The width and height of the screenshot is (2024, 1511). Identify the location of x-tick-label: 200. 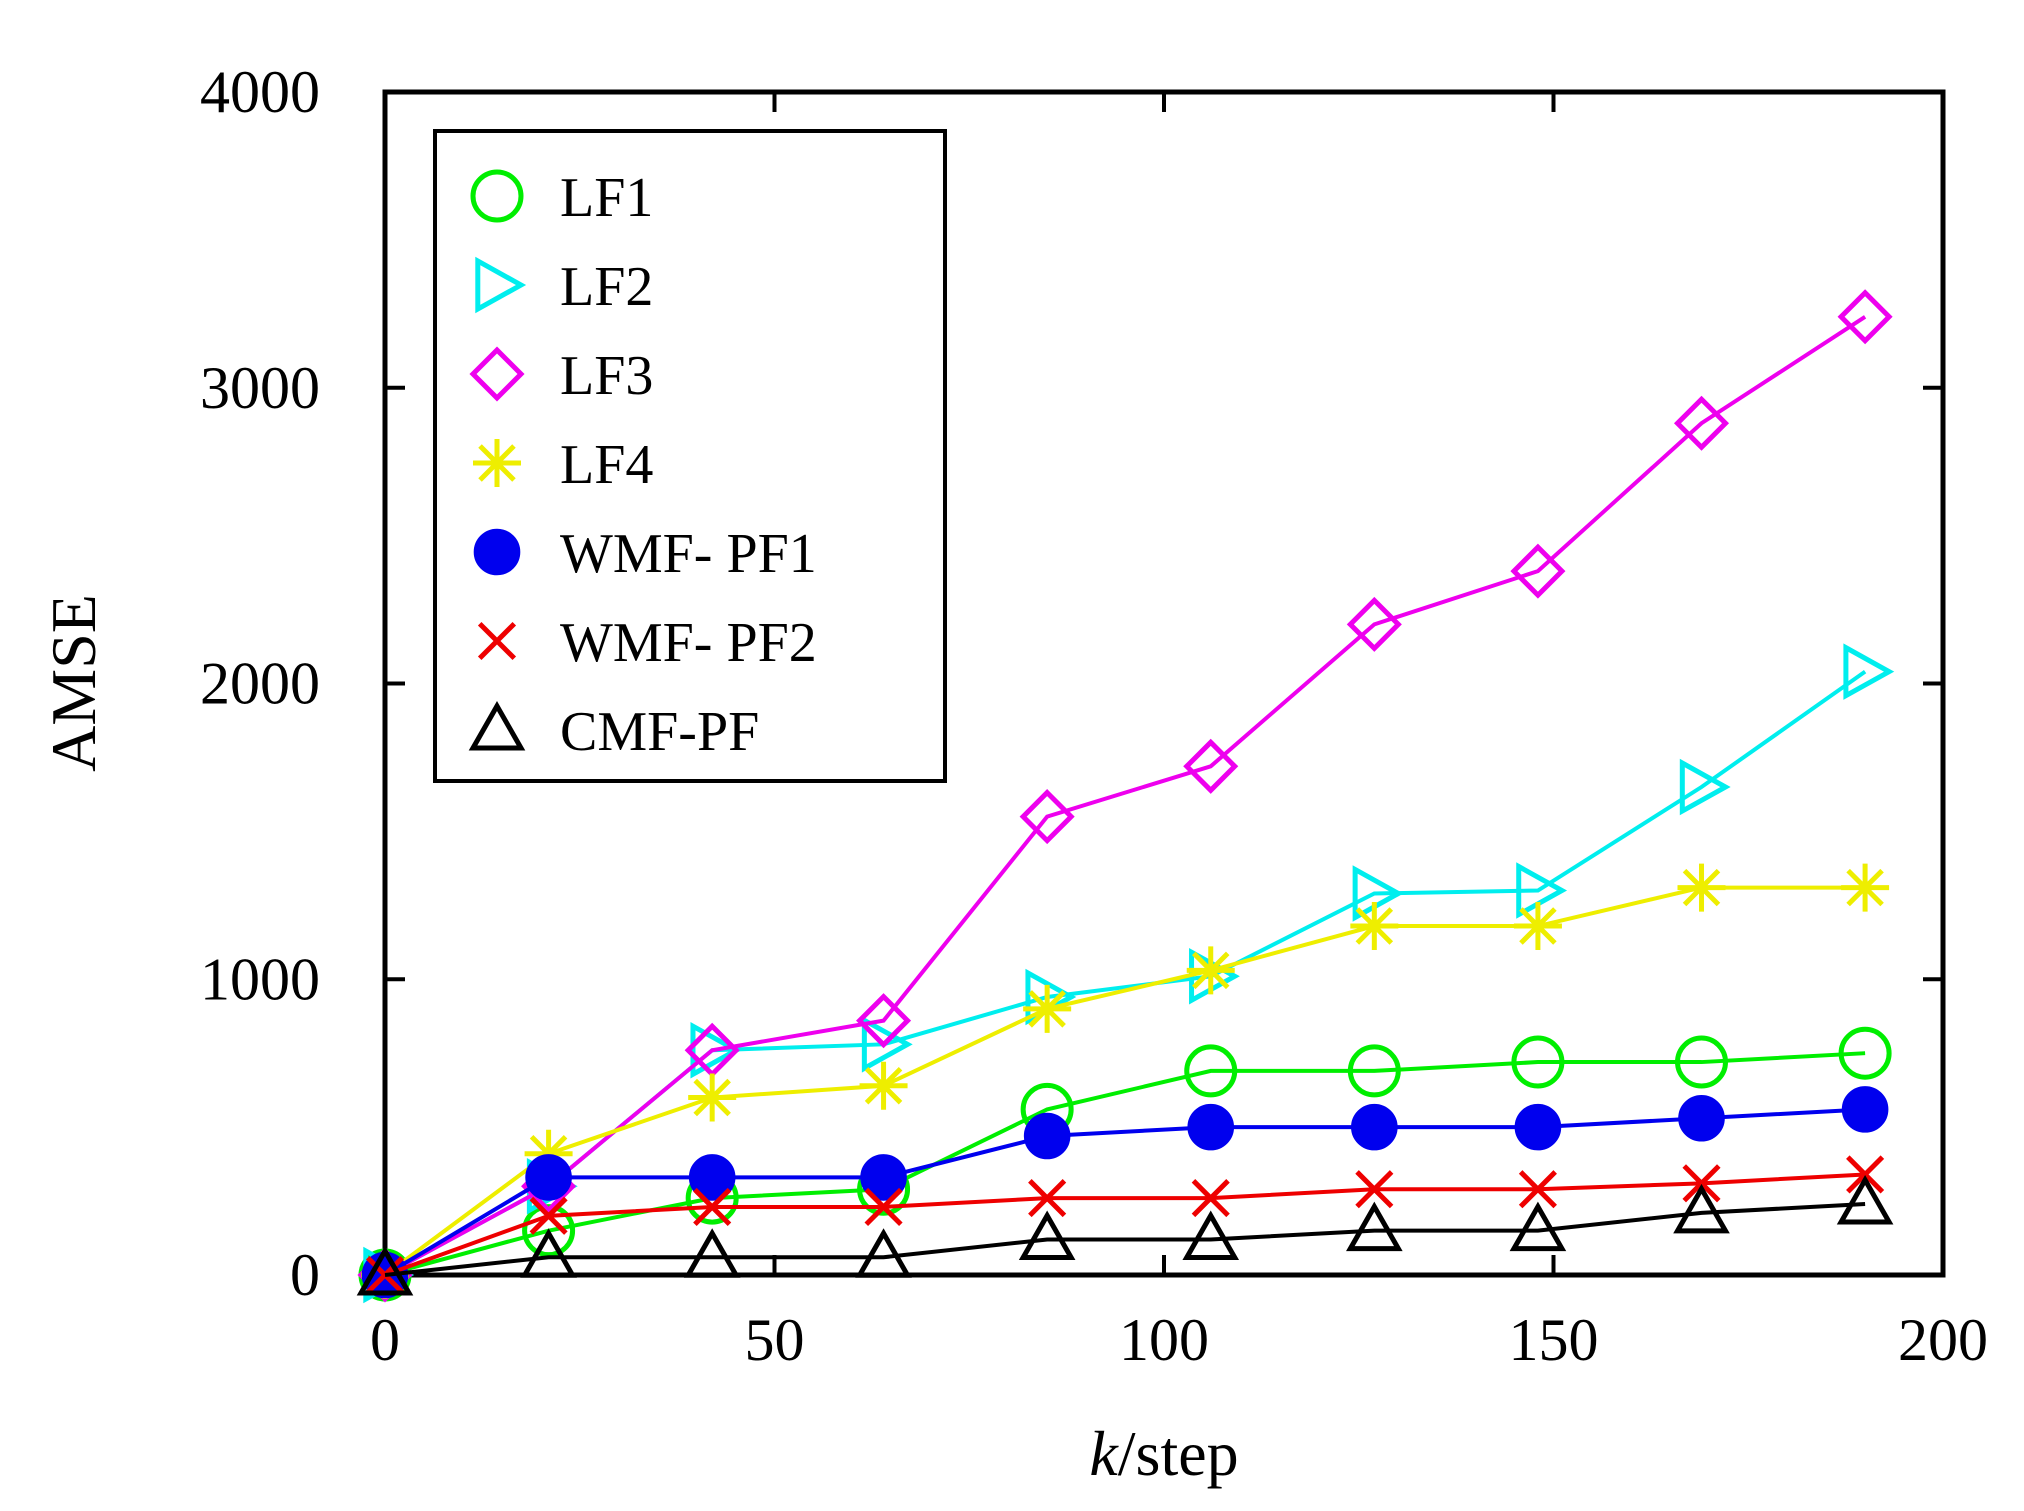
(1943, 1340).